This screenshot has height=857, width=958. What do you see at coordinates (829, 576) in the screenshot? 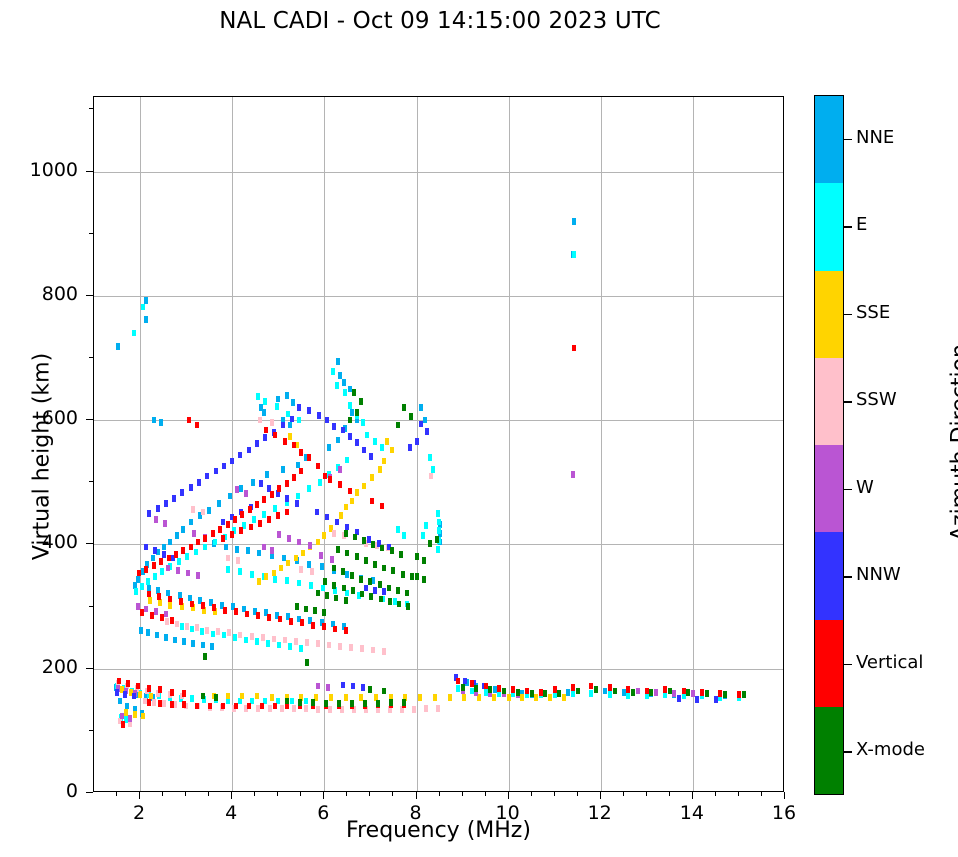
I see `colorbar-segment-nnw` at bounding box center [829, 576].